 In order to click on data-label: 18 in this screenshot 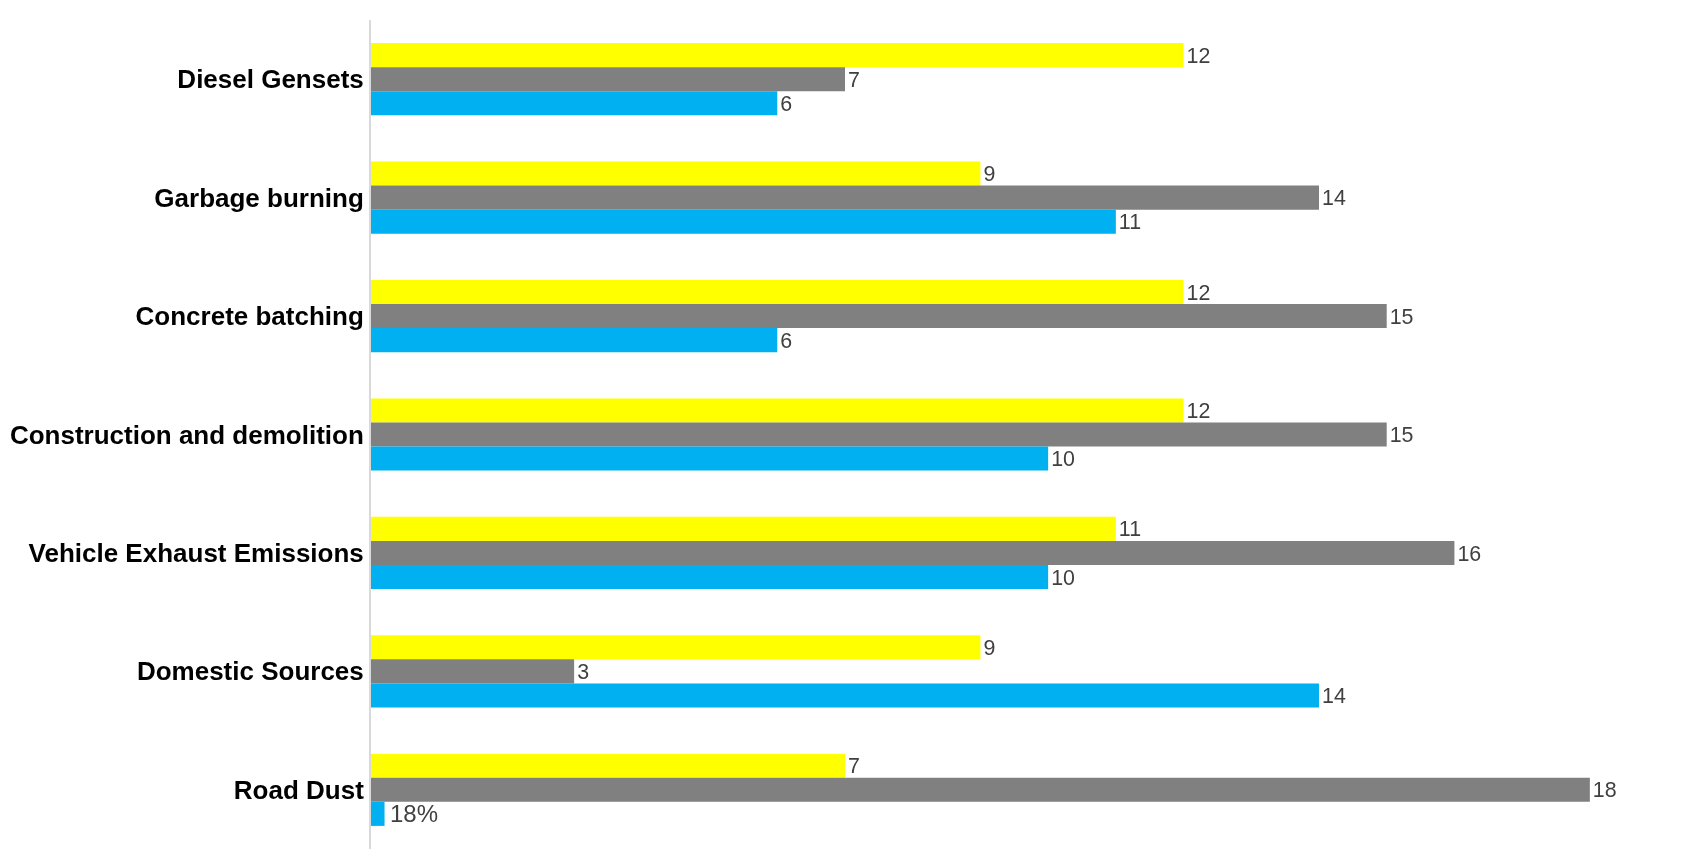, I will do `click(1604, 790)`.